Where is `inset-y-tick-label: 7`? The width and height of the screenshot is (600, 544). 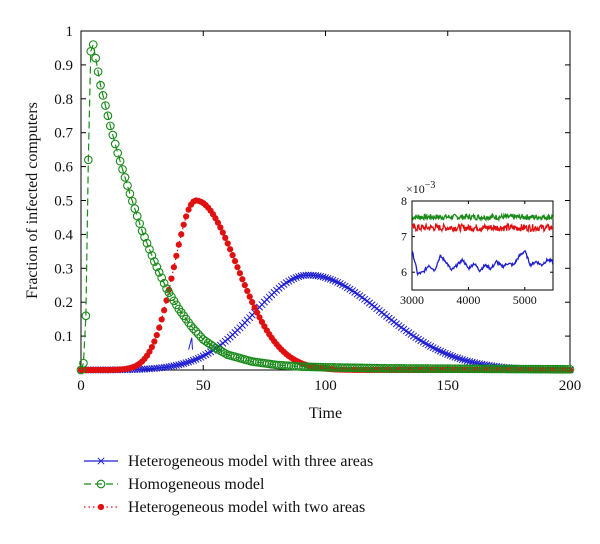
inset-y-tick-label: 7 is located at coordinates (404, 237).